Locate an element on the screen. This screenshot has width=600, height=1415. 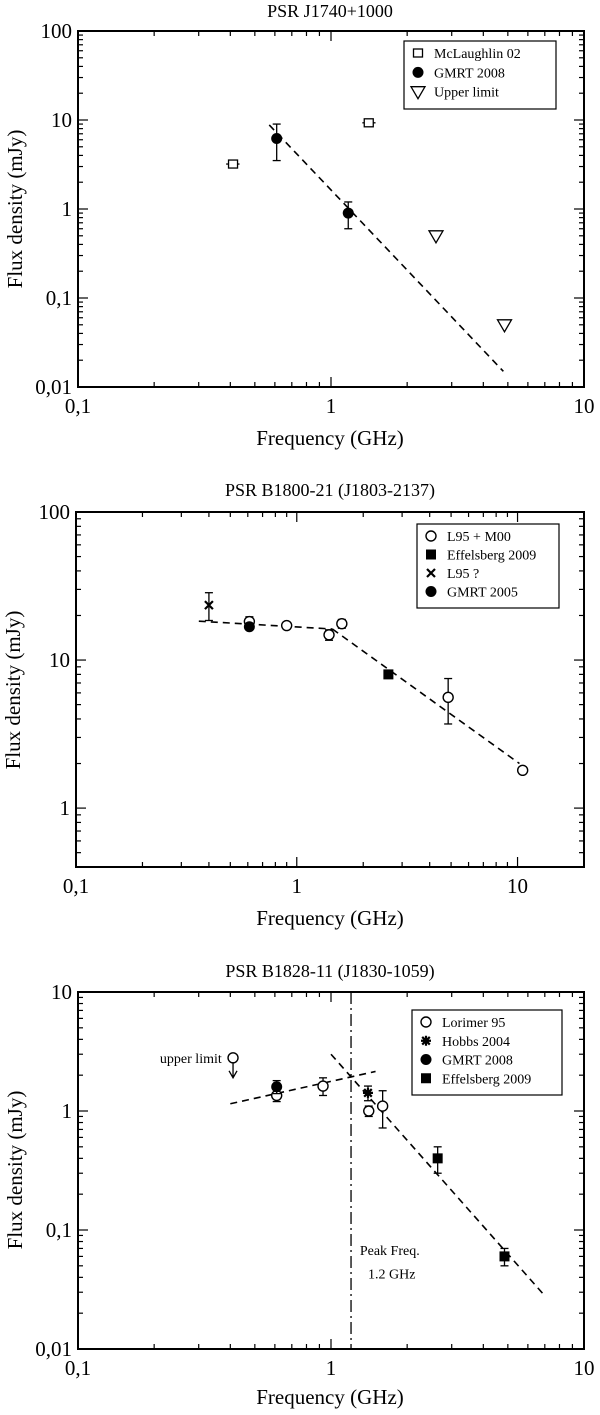
chart-title: PSR B1828-11 (J1830-1059) is located at coordinates (329, 971).